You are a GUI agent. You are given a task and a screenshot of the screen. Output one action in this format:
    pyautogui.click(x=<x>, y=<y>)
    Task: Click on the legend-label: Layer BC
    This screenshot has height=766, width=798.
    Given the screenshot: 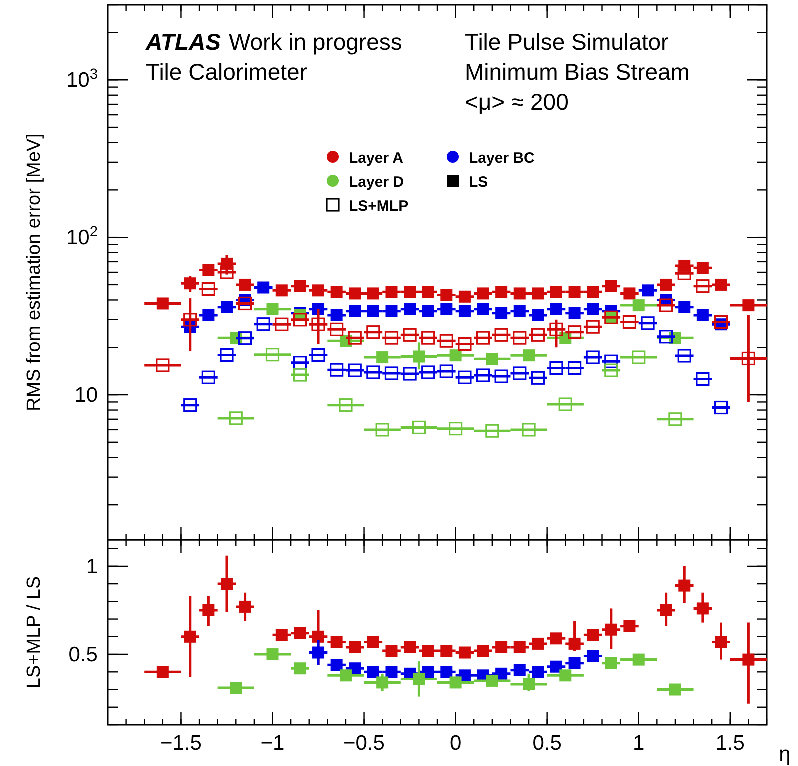 What is the action you would take?
    pyautogui.click(x=502, y=158)
    